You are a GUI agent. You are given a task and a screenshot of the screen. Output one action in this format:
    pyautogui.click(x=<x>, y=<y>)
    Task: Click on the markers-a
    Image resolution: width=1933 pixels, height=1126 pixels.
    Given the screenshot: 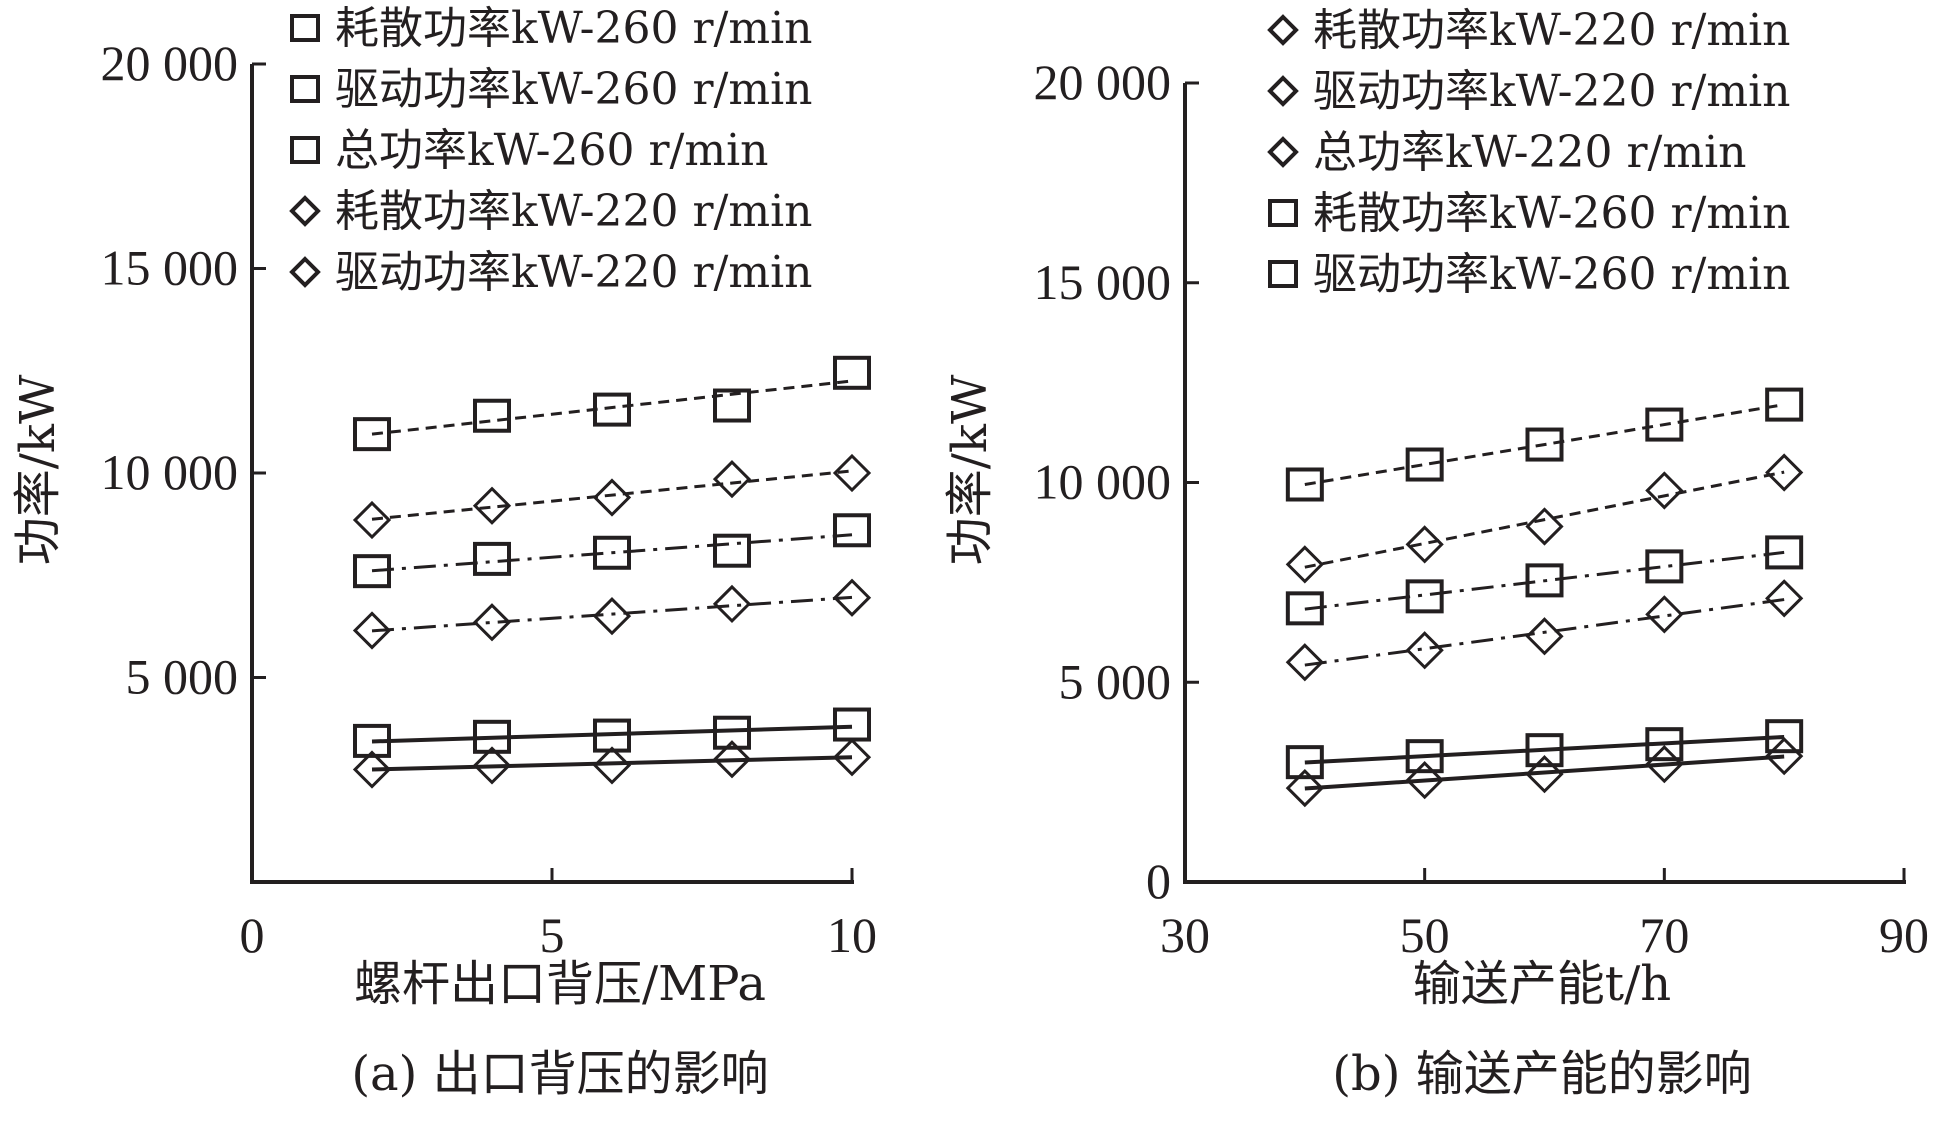 What is the action you would take?
    pyautogui.click(x=612, y=572)
    